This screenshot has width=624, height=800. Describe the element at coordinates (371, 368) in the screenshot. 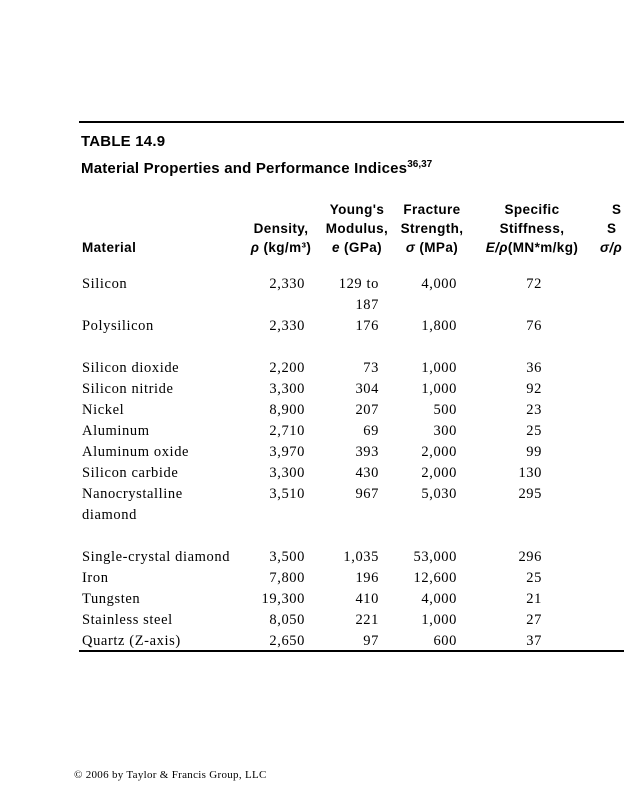

I see `value-cell: 73` at that location.